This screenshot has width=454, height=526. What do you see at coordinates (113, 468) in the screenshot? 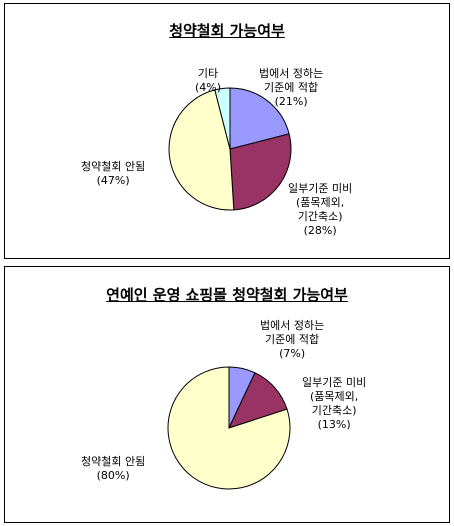
I see `slice-label-no-withdrawal: 청약철회 안됨 (80%)` at bounding box center [113, 468].